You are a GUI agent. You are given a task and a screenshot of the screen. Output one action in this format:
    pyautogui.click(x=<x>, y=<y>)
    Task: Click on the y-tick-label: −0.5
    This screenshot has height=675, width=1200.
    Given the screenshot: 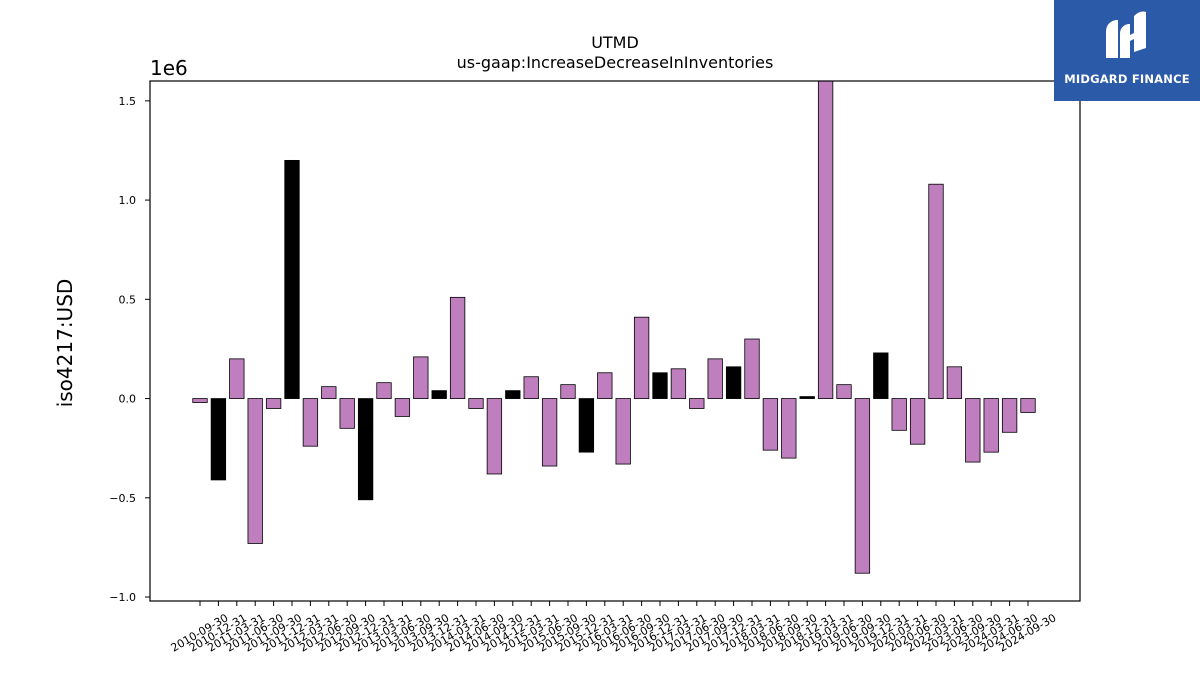 What is the action you would take?
    pyautogui.click(x=122, y=498)
    